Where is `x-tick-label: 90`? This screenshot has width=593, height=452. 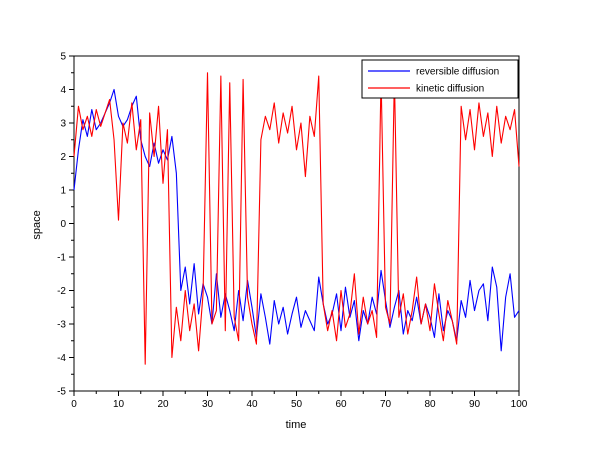 x-tick-label: 90 is located at coordinates (475, 404).